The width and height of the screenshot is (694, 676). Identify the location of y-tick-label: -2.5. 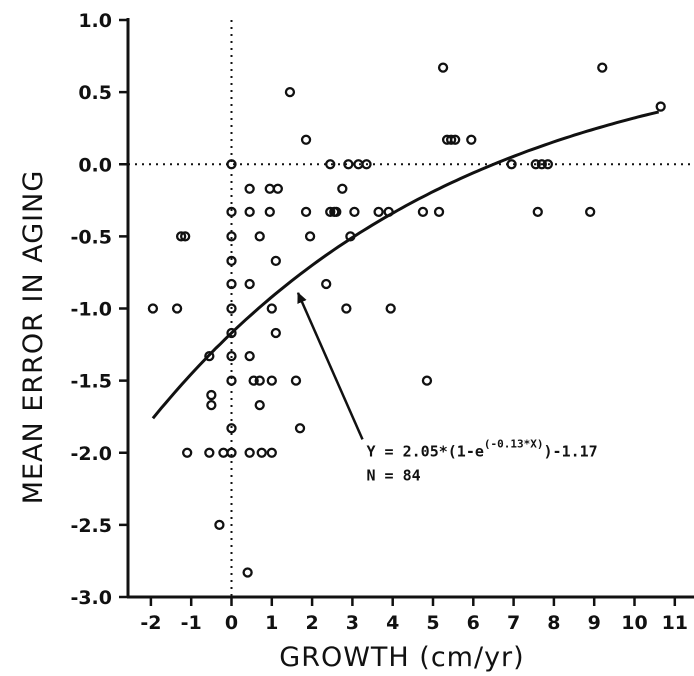
(91, 526).